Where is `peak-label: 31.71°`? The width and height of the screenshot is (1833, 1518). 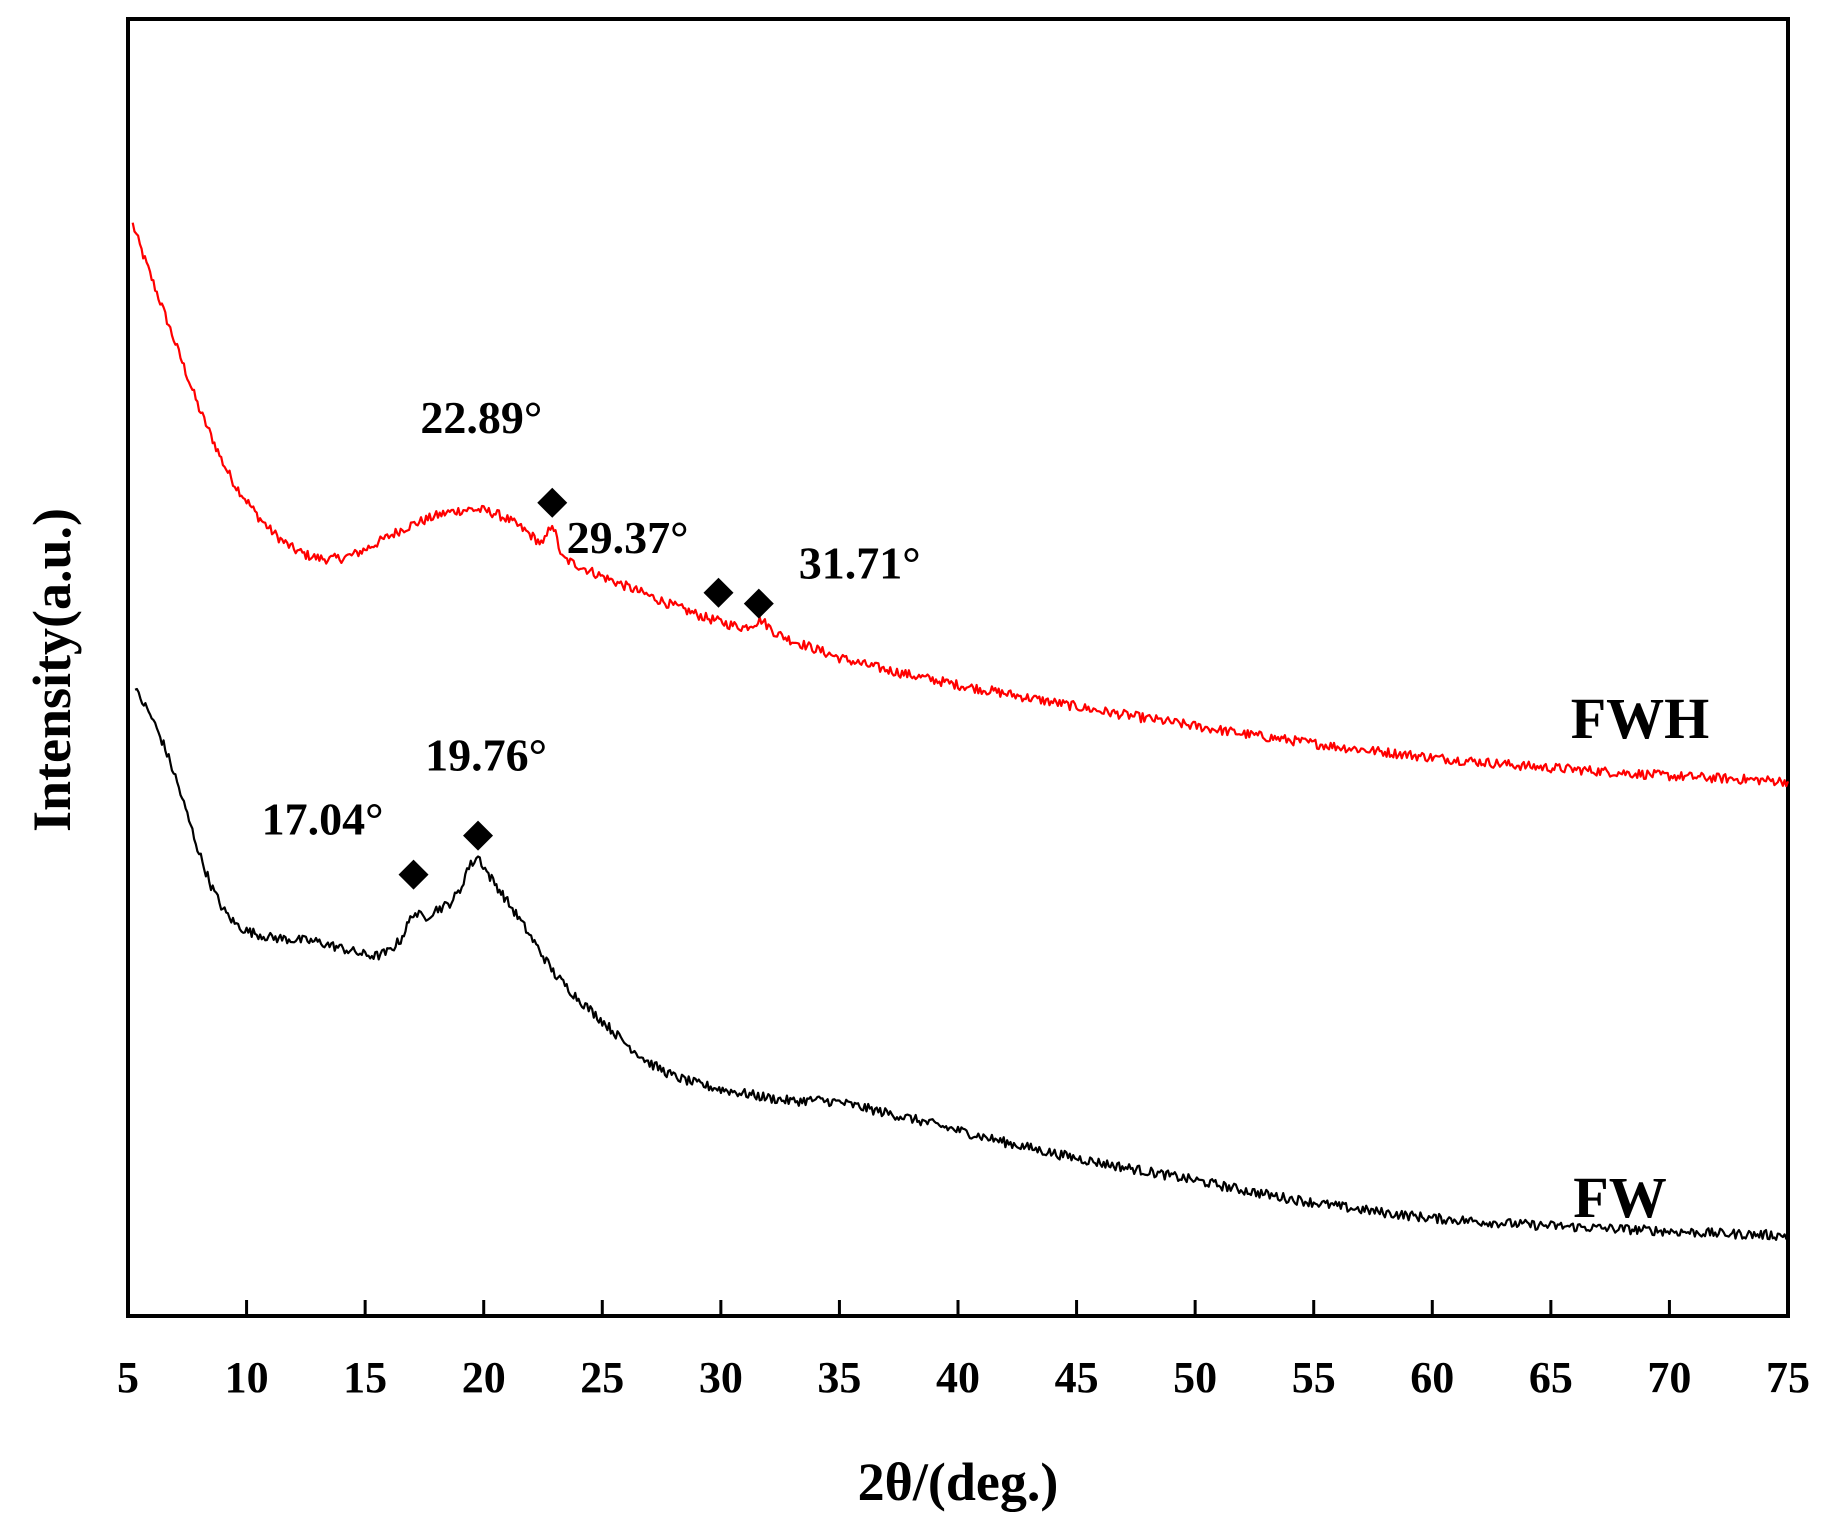 peak-label: 31.71° is located at coordinates (860, 563).